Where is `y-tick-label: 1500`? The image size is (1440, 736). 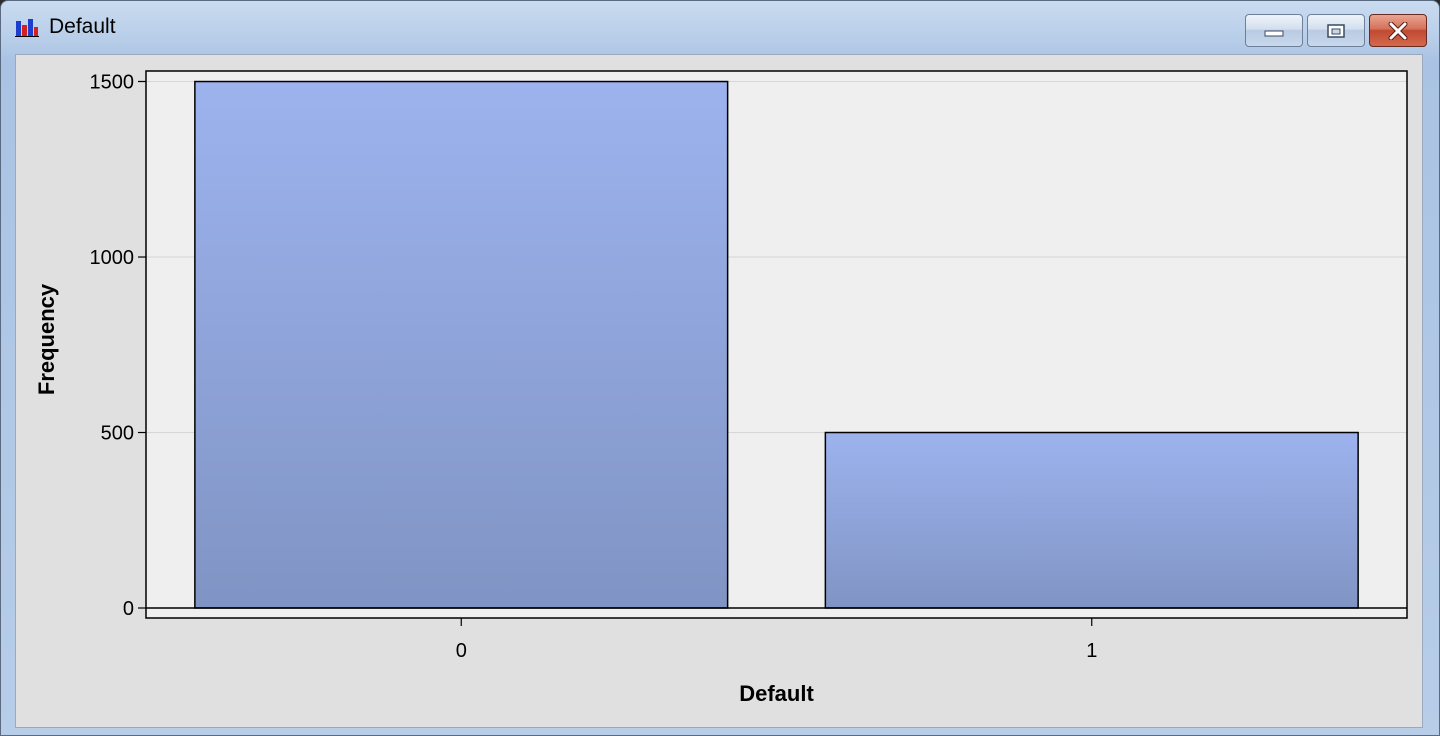 y-tick-label: 1500 is located at coordinates (112, 83).